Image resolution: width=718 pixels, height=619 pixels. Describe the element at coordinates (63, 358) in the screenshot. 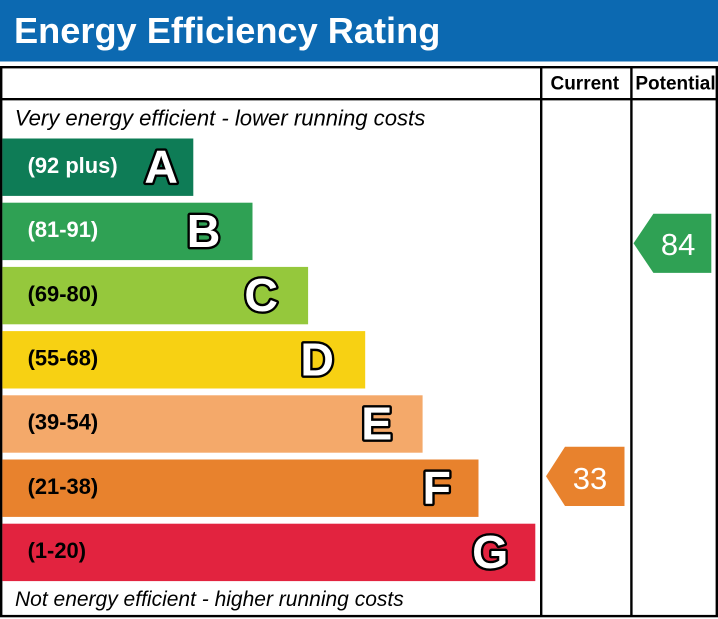

I see `svg-text: (55-68)` at that location.